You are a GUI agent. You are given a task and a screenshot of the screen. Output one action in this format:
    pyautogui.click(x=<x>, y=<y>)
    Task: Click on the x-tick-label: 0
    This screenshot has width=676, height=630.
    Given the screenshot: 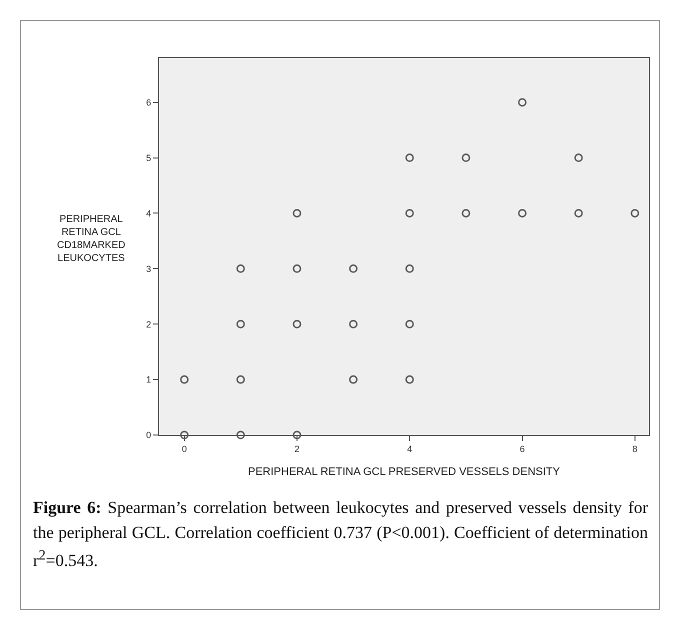 What is the action you would take?
    pyautogui.click(x=184, y=449)
    